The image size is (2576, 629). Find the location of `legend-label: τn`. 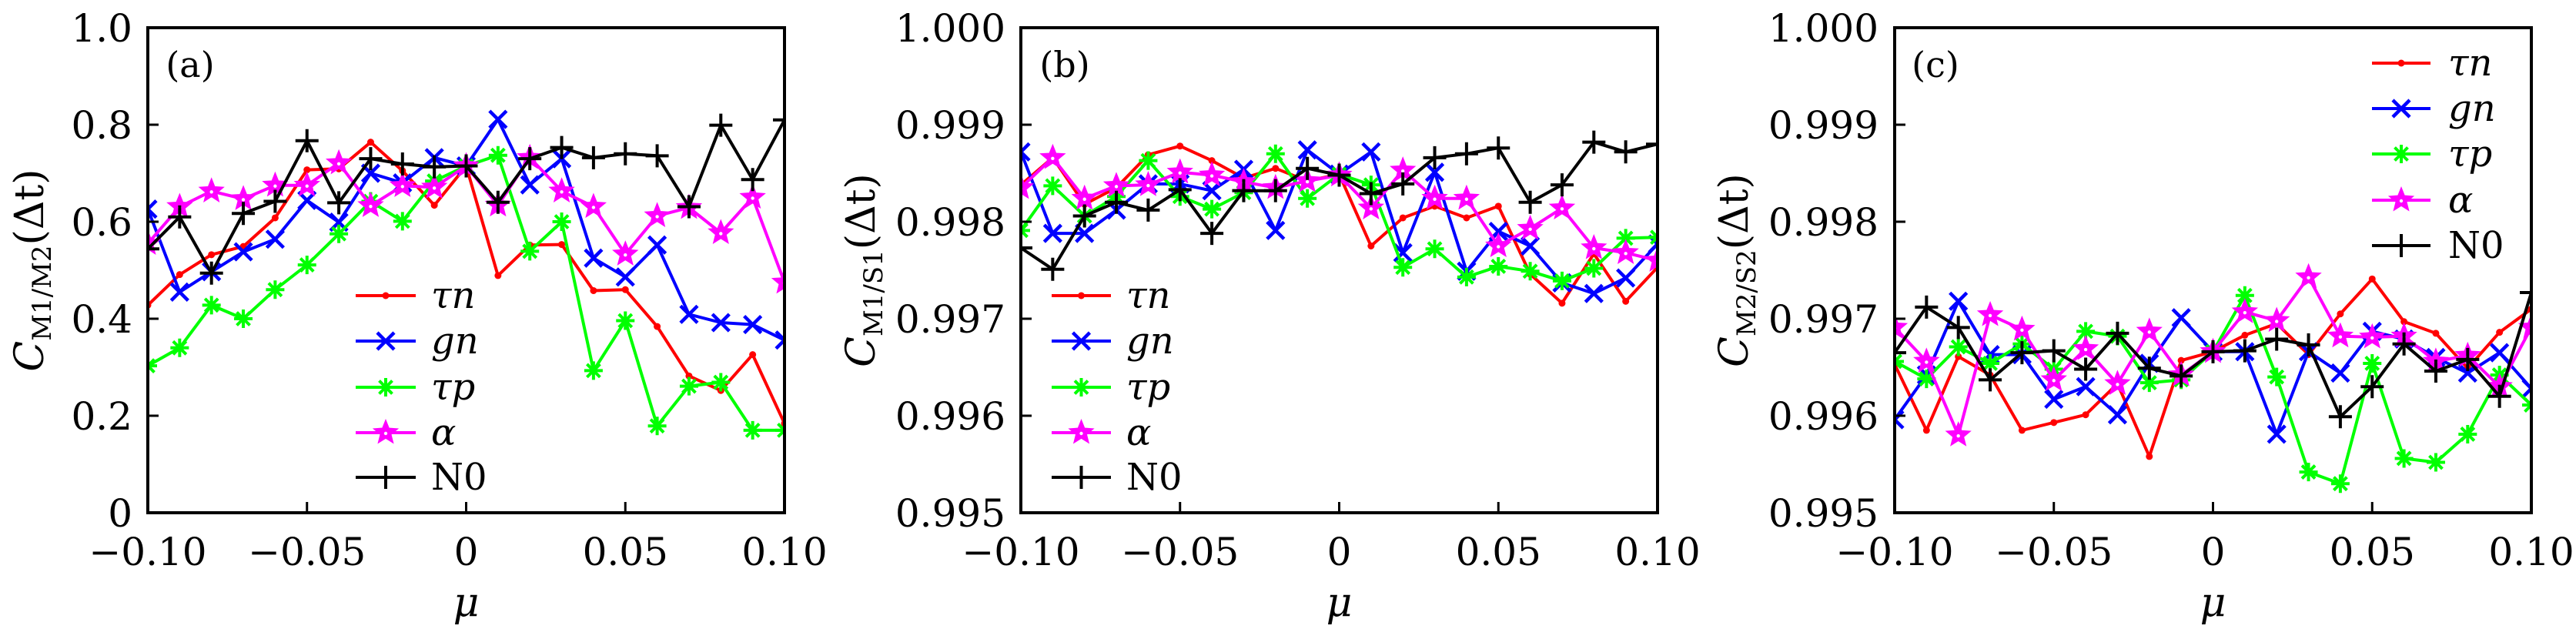

legend-label: τn is located at coordinates (453, 295).